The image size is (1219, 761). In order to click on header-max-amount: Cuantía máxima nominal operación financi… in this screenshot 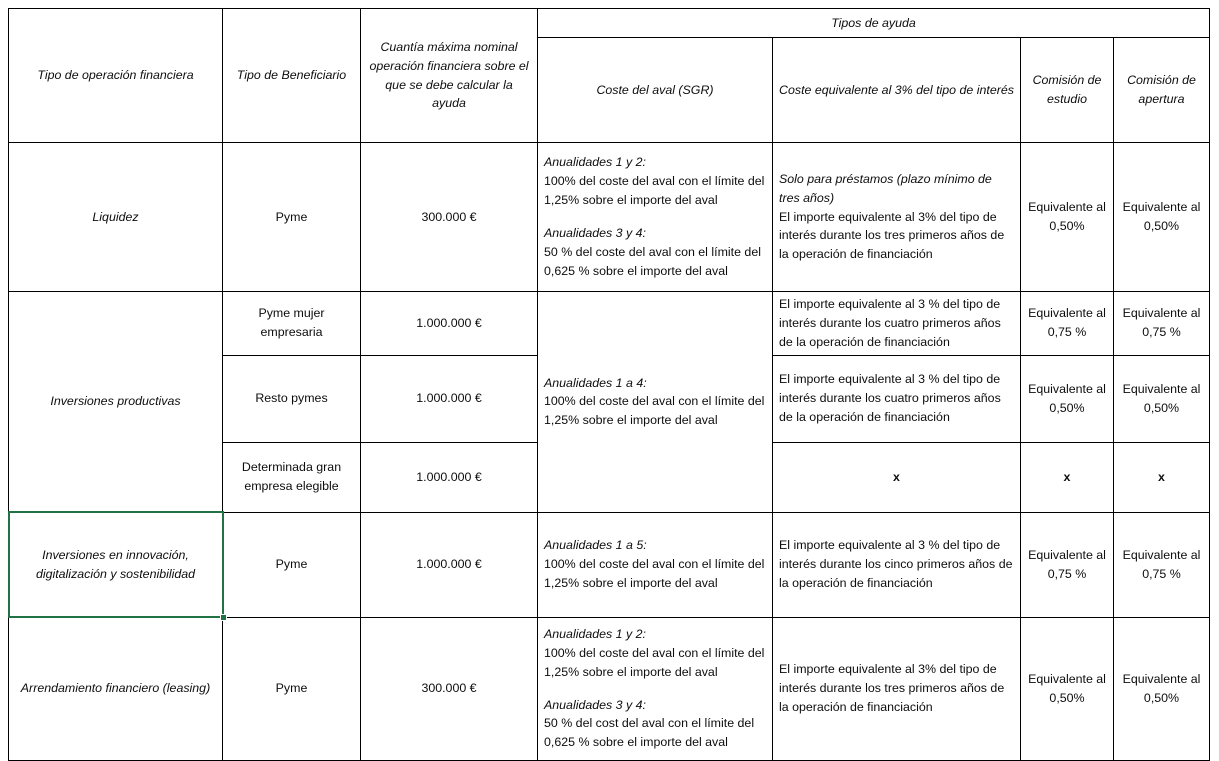, I will do `click(449, 75)`.